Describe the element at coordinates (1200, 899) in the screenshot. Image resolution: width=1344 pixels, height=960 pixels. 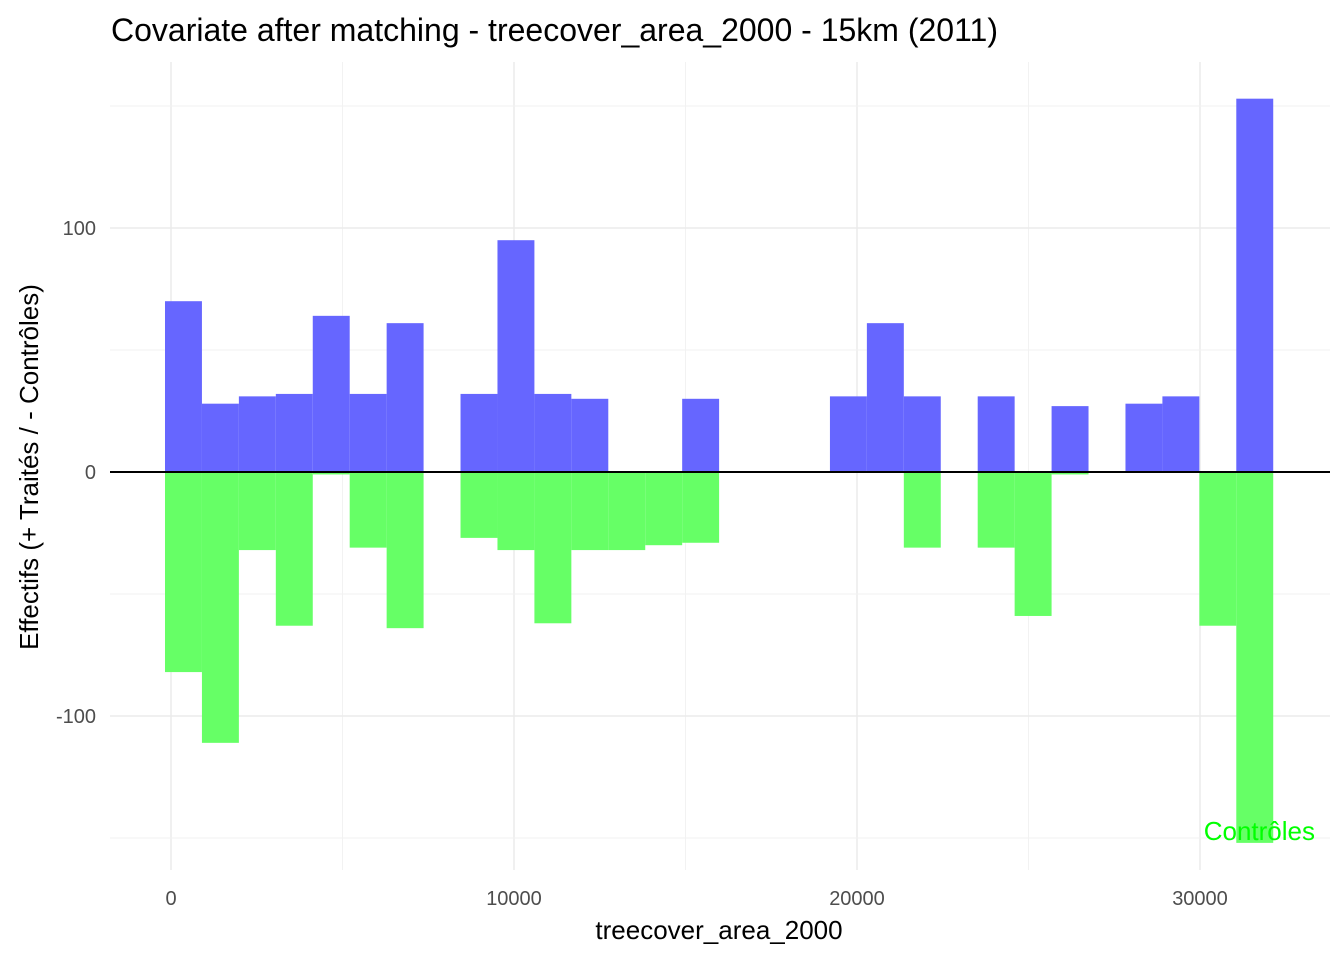
I see `x-tick-label: 30000` at that location.